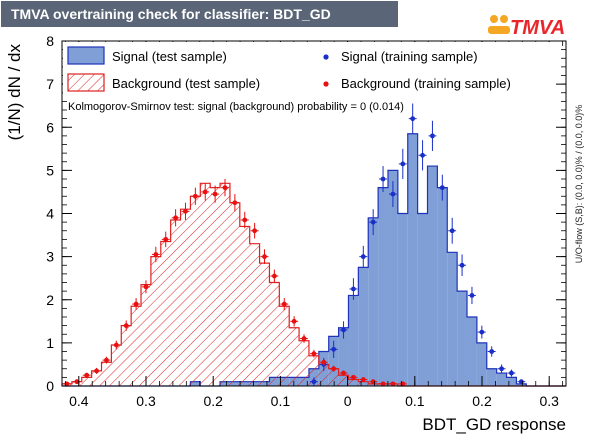 Image resolution: width=596 pixels, height=440 pixels. I want to click on y-axis-label: (1/N) dN / dx, so click(14, 92).